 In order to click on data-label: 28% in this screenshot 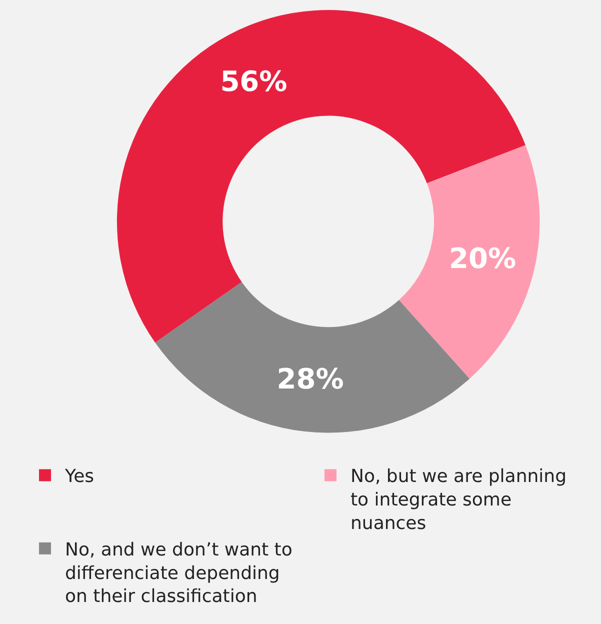, I will do `click(310, 379)`.